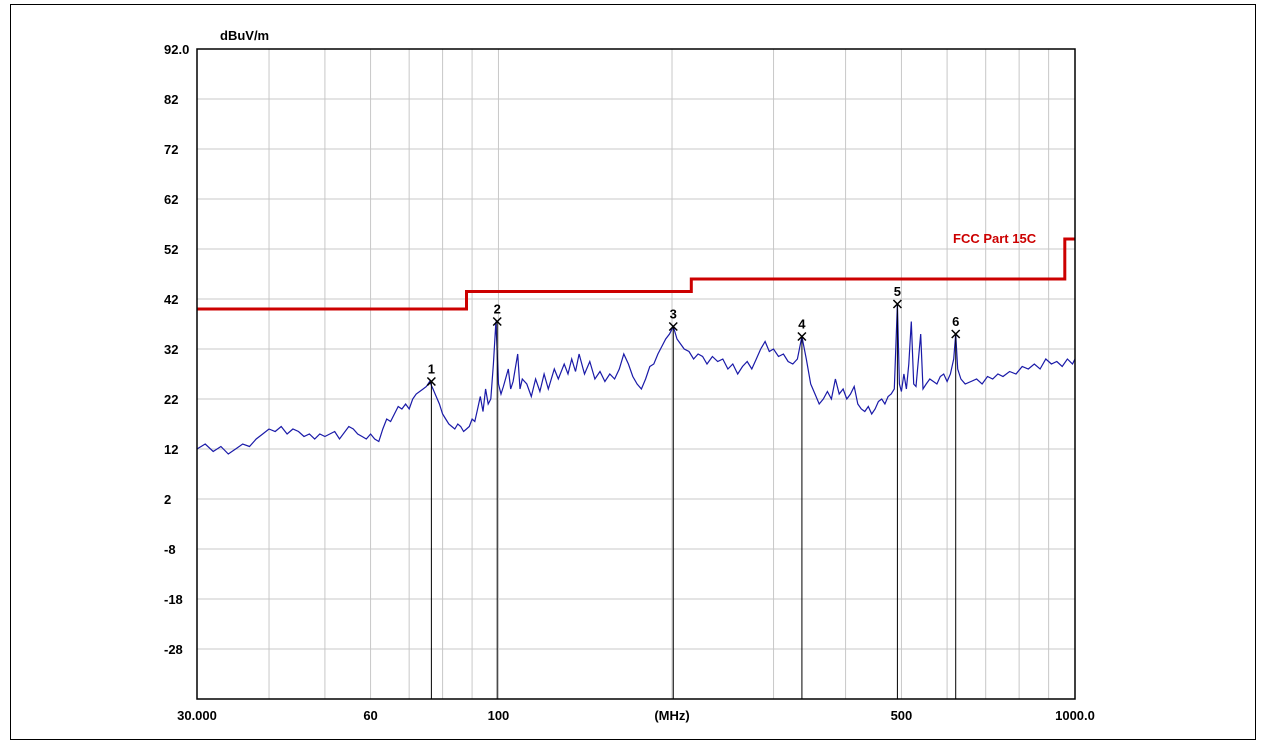 The width and height of the screenshot is (1262, 745). Describe the element at coordinates (171, 99) in the screenshot. I see `y-tick-label: 82` at that location.